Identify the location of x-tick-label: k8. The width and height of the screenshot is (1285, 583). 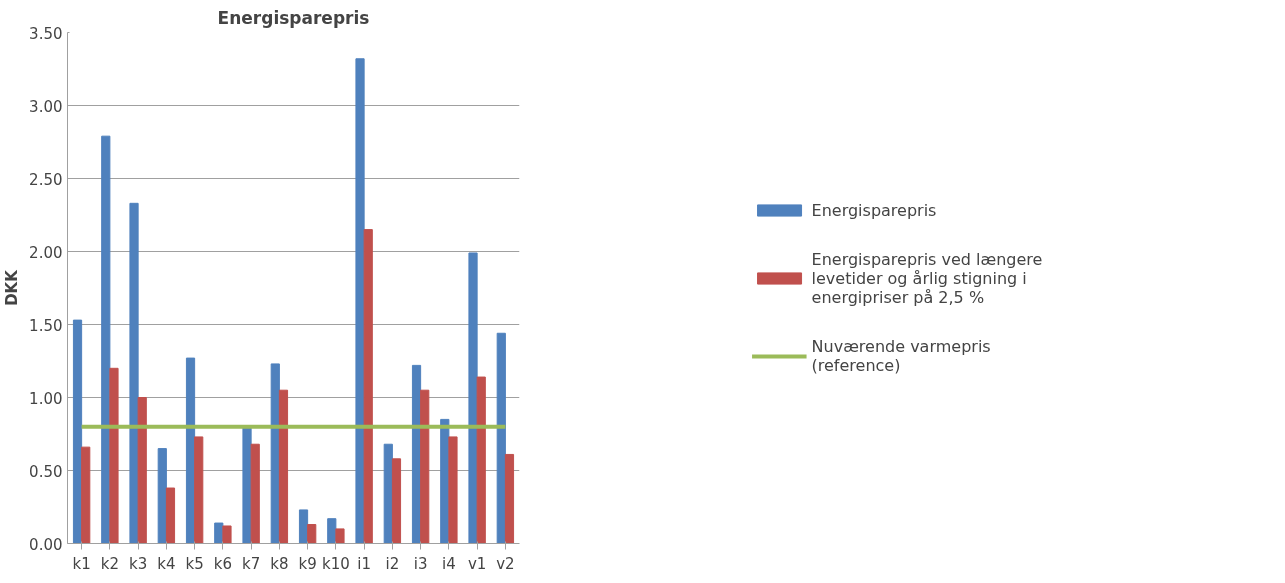
(279, 563).